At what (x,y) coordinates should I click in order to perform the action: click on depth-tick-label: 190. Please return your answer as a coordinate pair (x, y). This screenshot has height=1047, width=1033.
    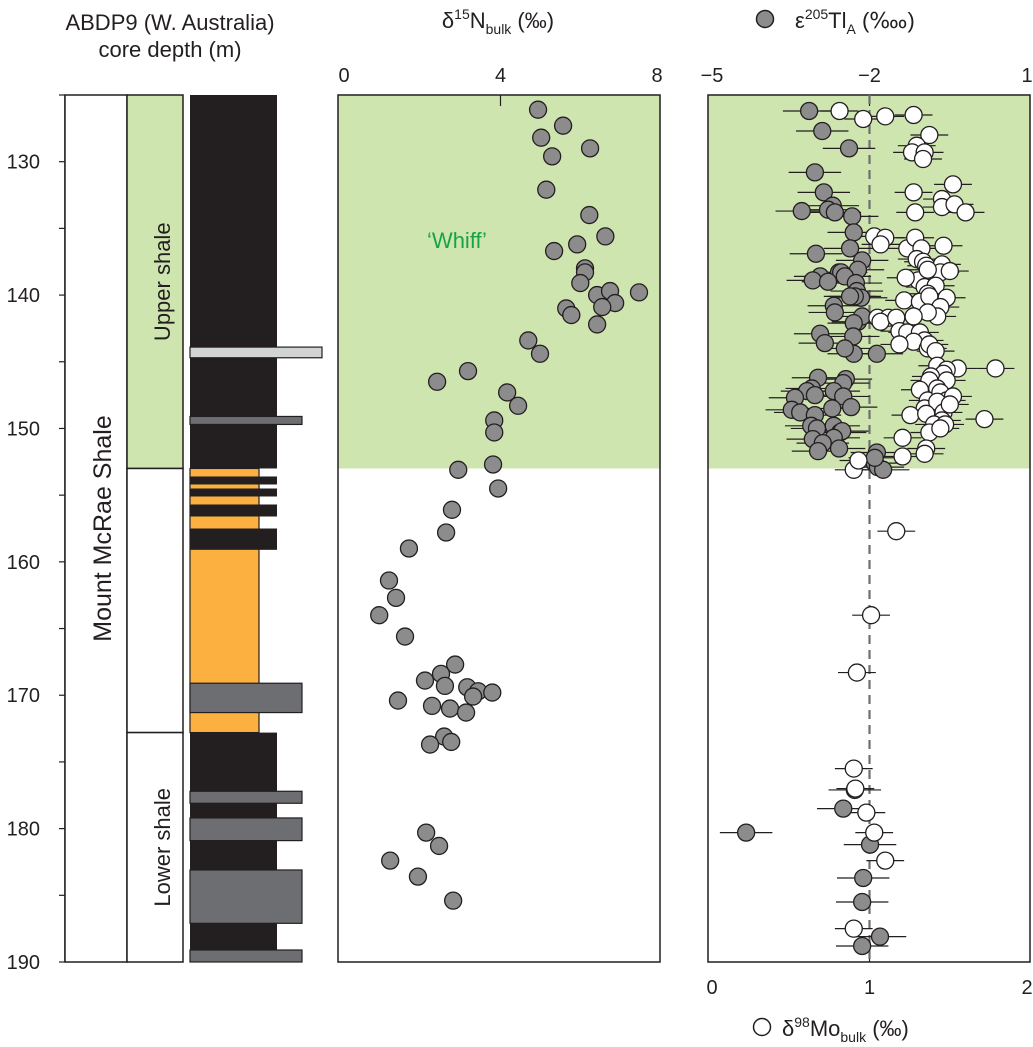
    Looking at the image, I should click on (23, 963).